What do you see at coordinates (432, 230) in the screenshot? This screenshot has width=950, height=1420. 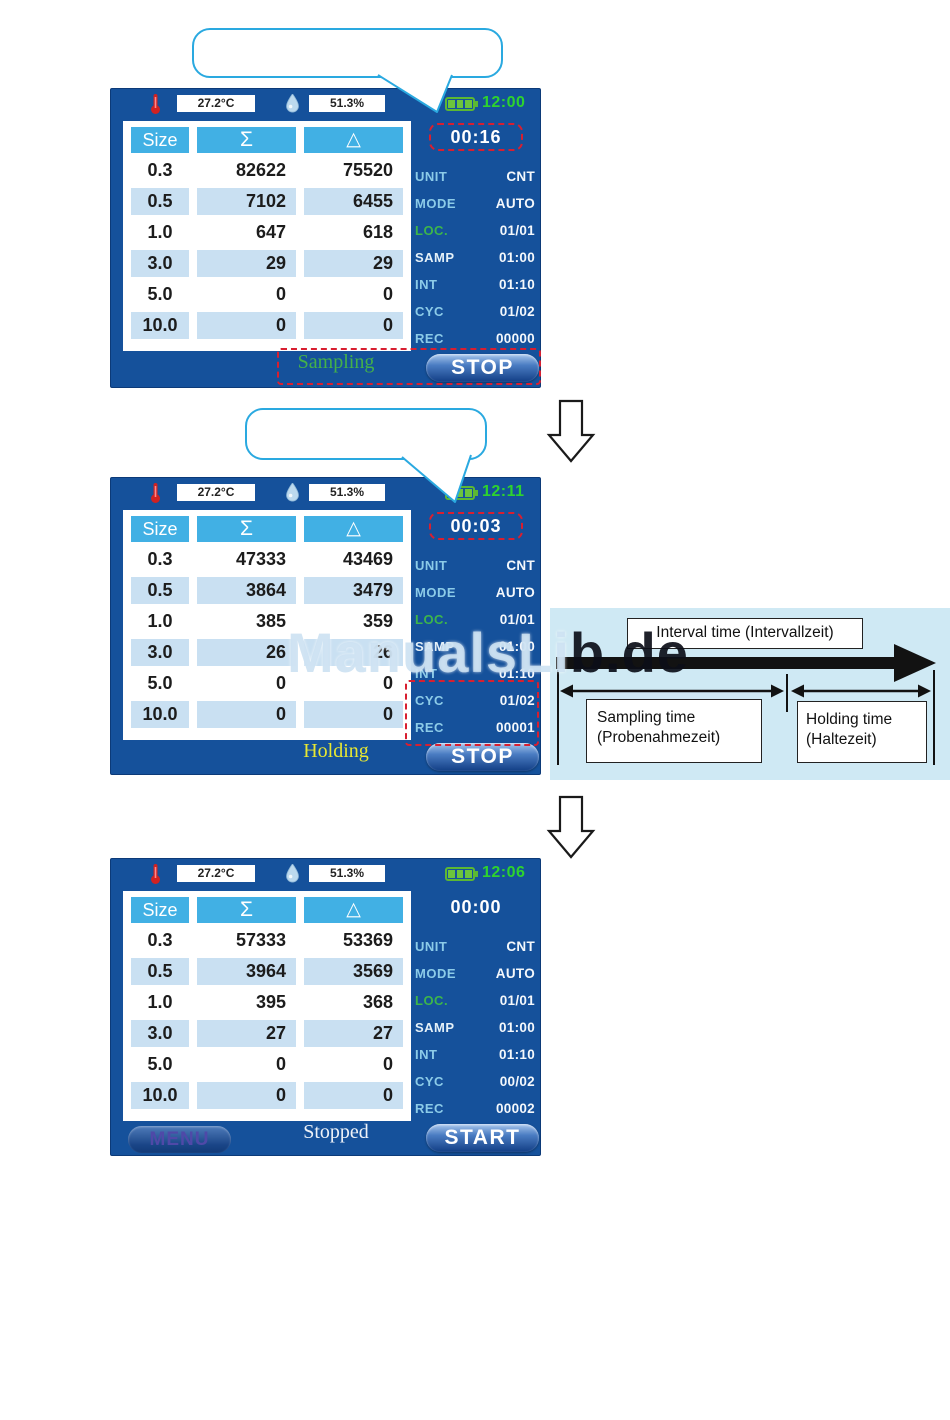 I see `param-label: LOC.` at bounding box center [432, 230].